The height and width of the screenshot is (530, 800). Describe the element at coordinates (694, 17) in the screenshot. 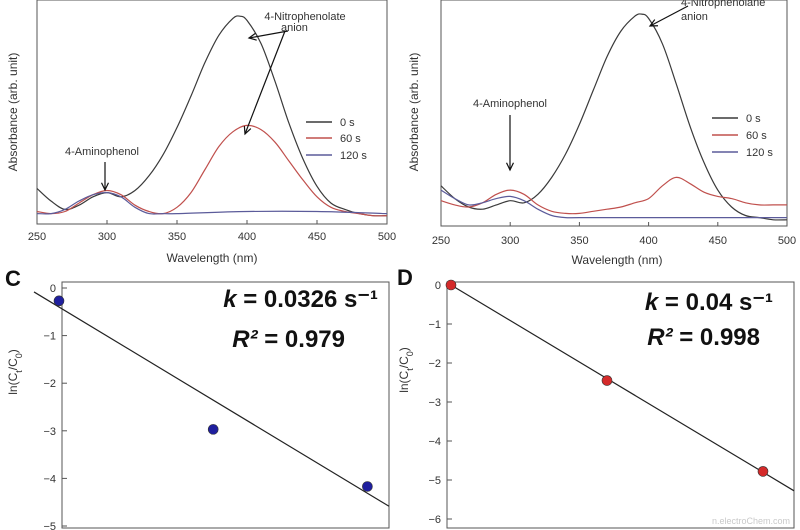

I see `panel-b-annotation-anion: anion` at that location.